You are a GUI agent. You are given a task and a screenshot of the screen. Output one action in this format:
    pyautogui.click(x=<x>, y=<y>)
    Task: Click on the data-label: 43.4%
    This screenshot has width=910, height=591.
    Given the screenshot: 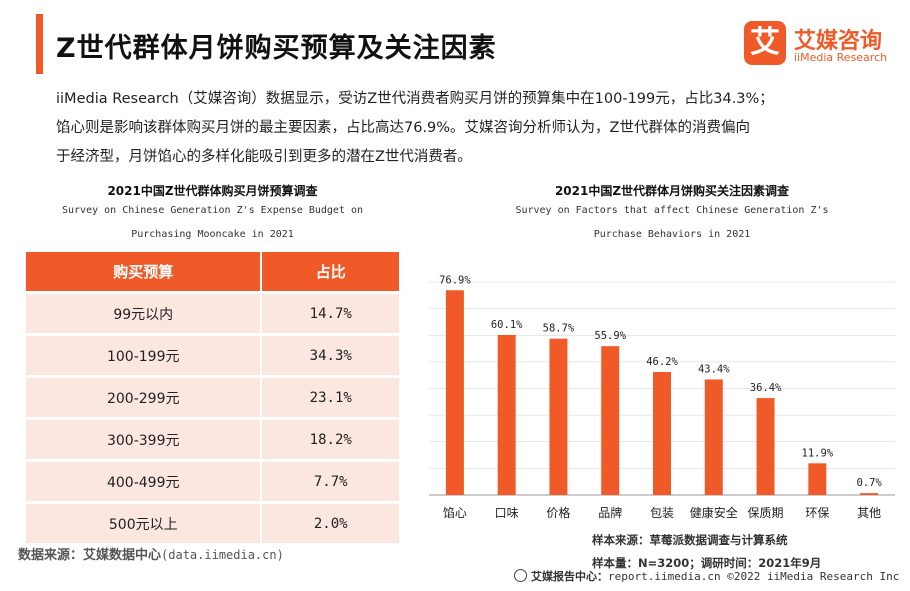 What is the action you would take?
    pyautogui.click(x=714, y=369)
    